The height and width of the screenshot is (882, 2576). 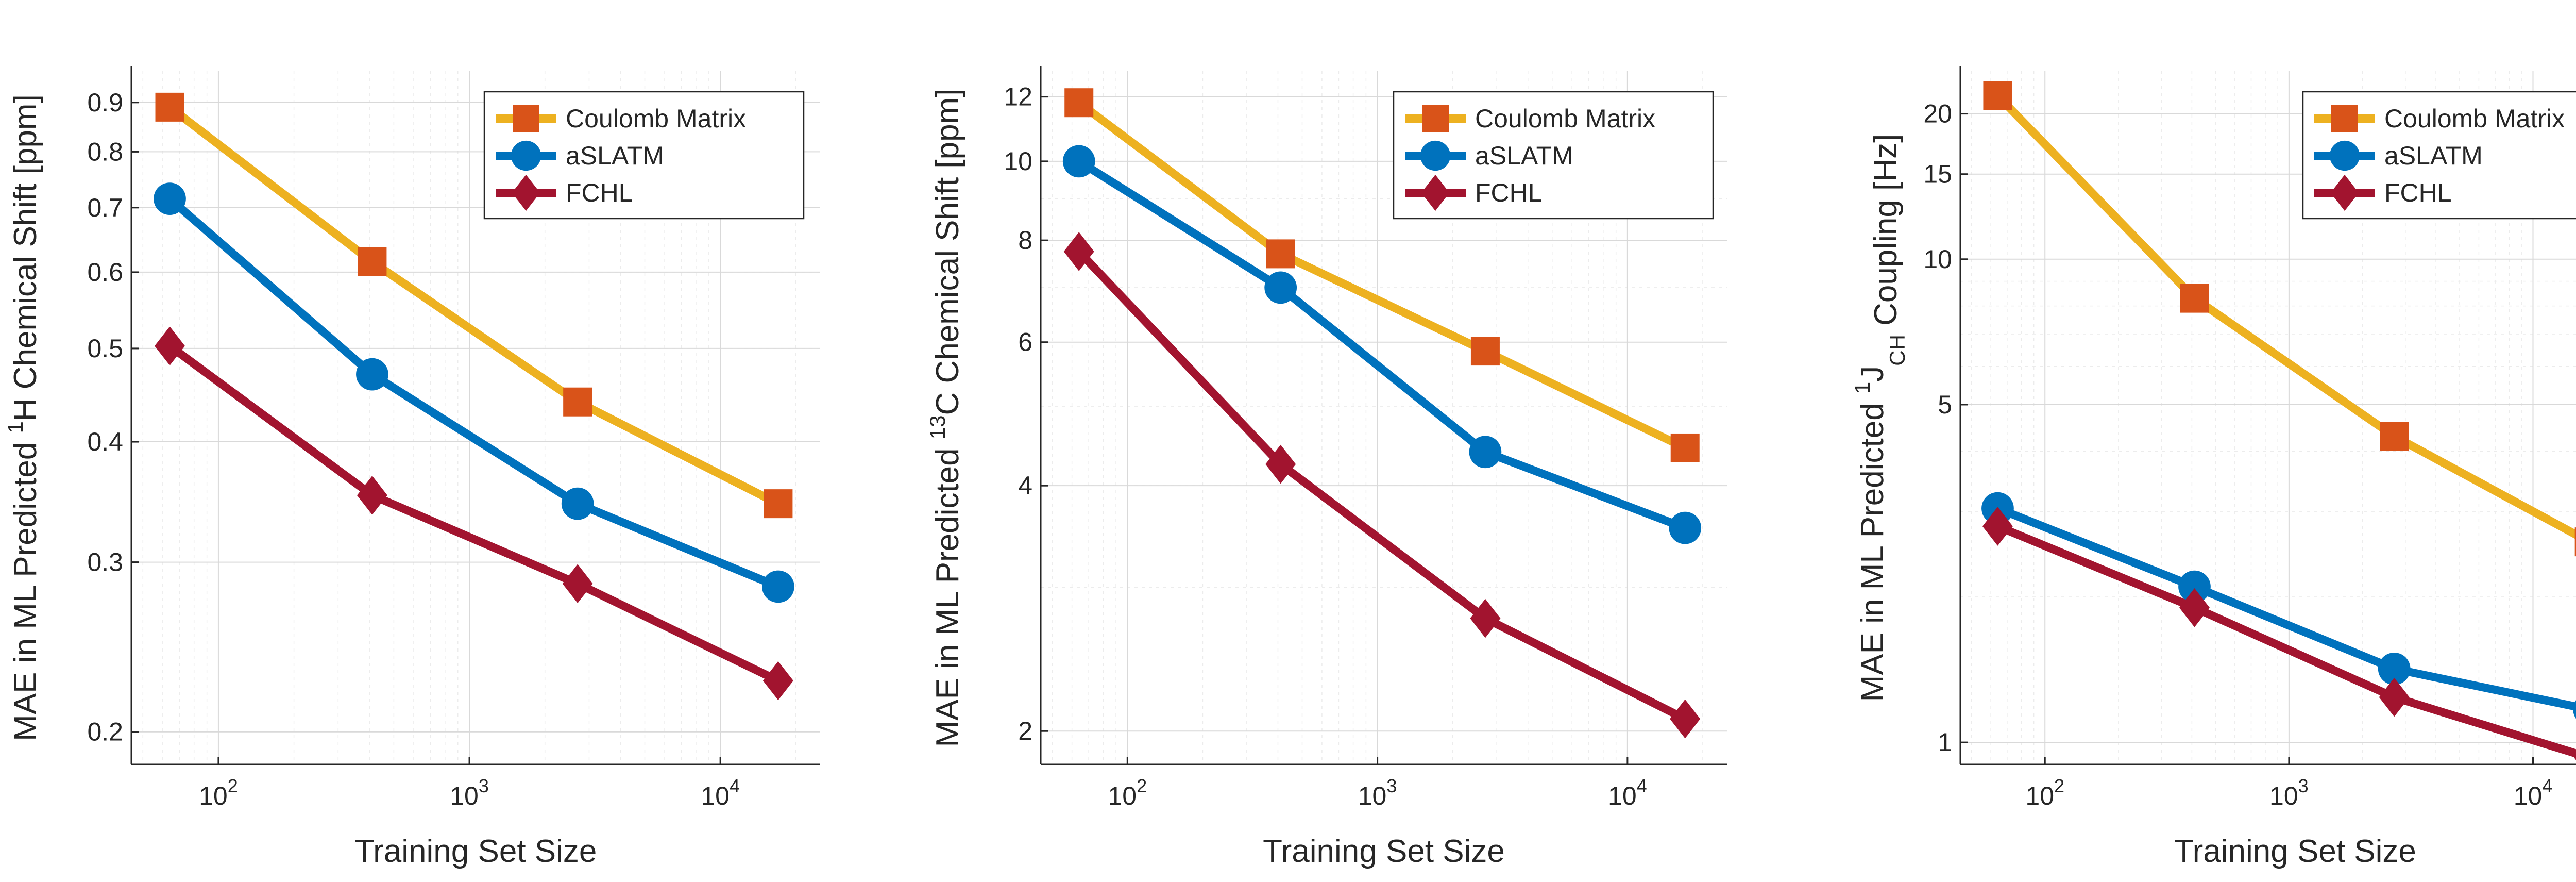 What do you see at coordinates (1872, 374) in the screenshot?
I see `y-axis-label-part: J` at bounding box center [1872, 374].